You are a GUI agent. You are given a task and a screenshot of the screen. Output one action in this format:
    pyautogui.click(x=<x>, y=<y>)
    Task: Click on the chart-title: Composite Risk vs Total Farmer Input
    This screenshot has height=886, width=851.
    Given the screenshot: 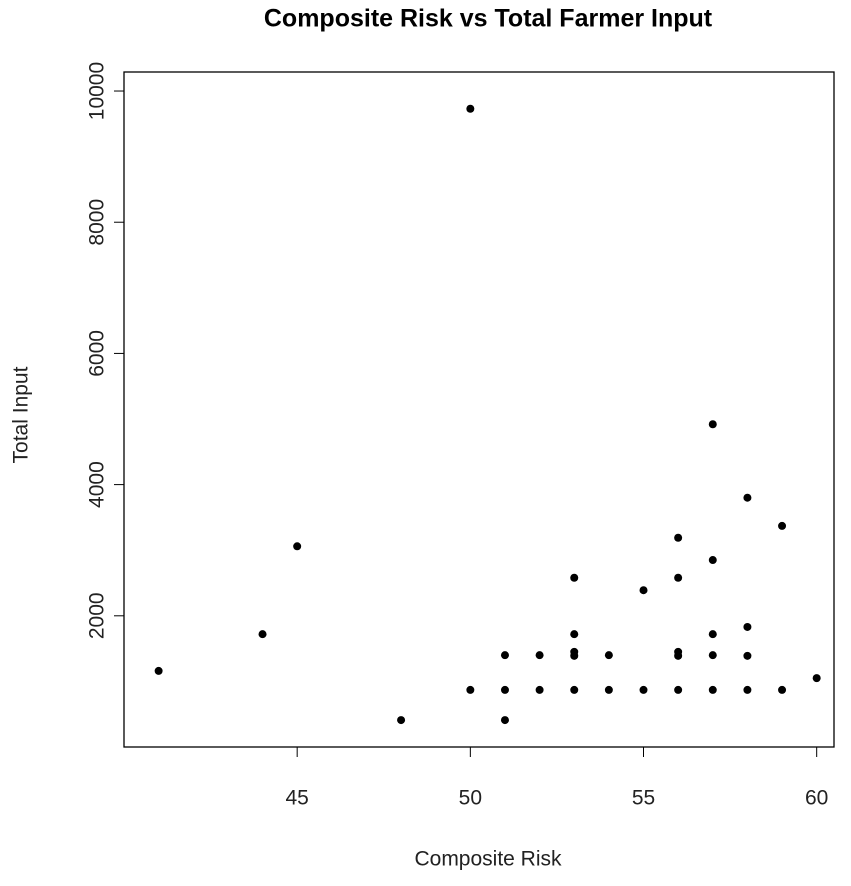 What is the action you would take?
    pyautogui.click(x=488, y=19)
    